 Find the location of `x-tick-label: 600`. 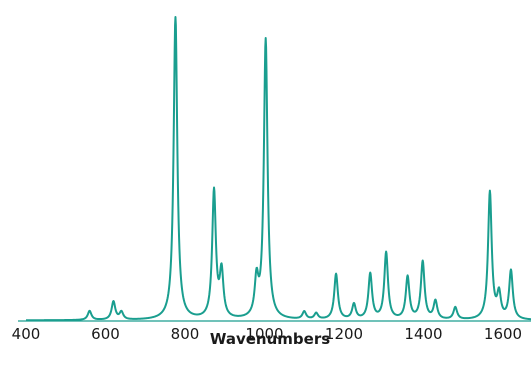

x-tick-label: 600 is located at coordinates (105, 334).